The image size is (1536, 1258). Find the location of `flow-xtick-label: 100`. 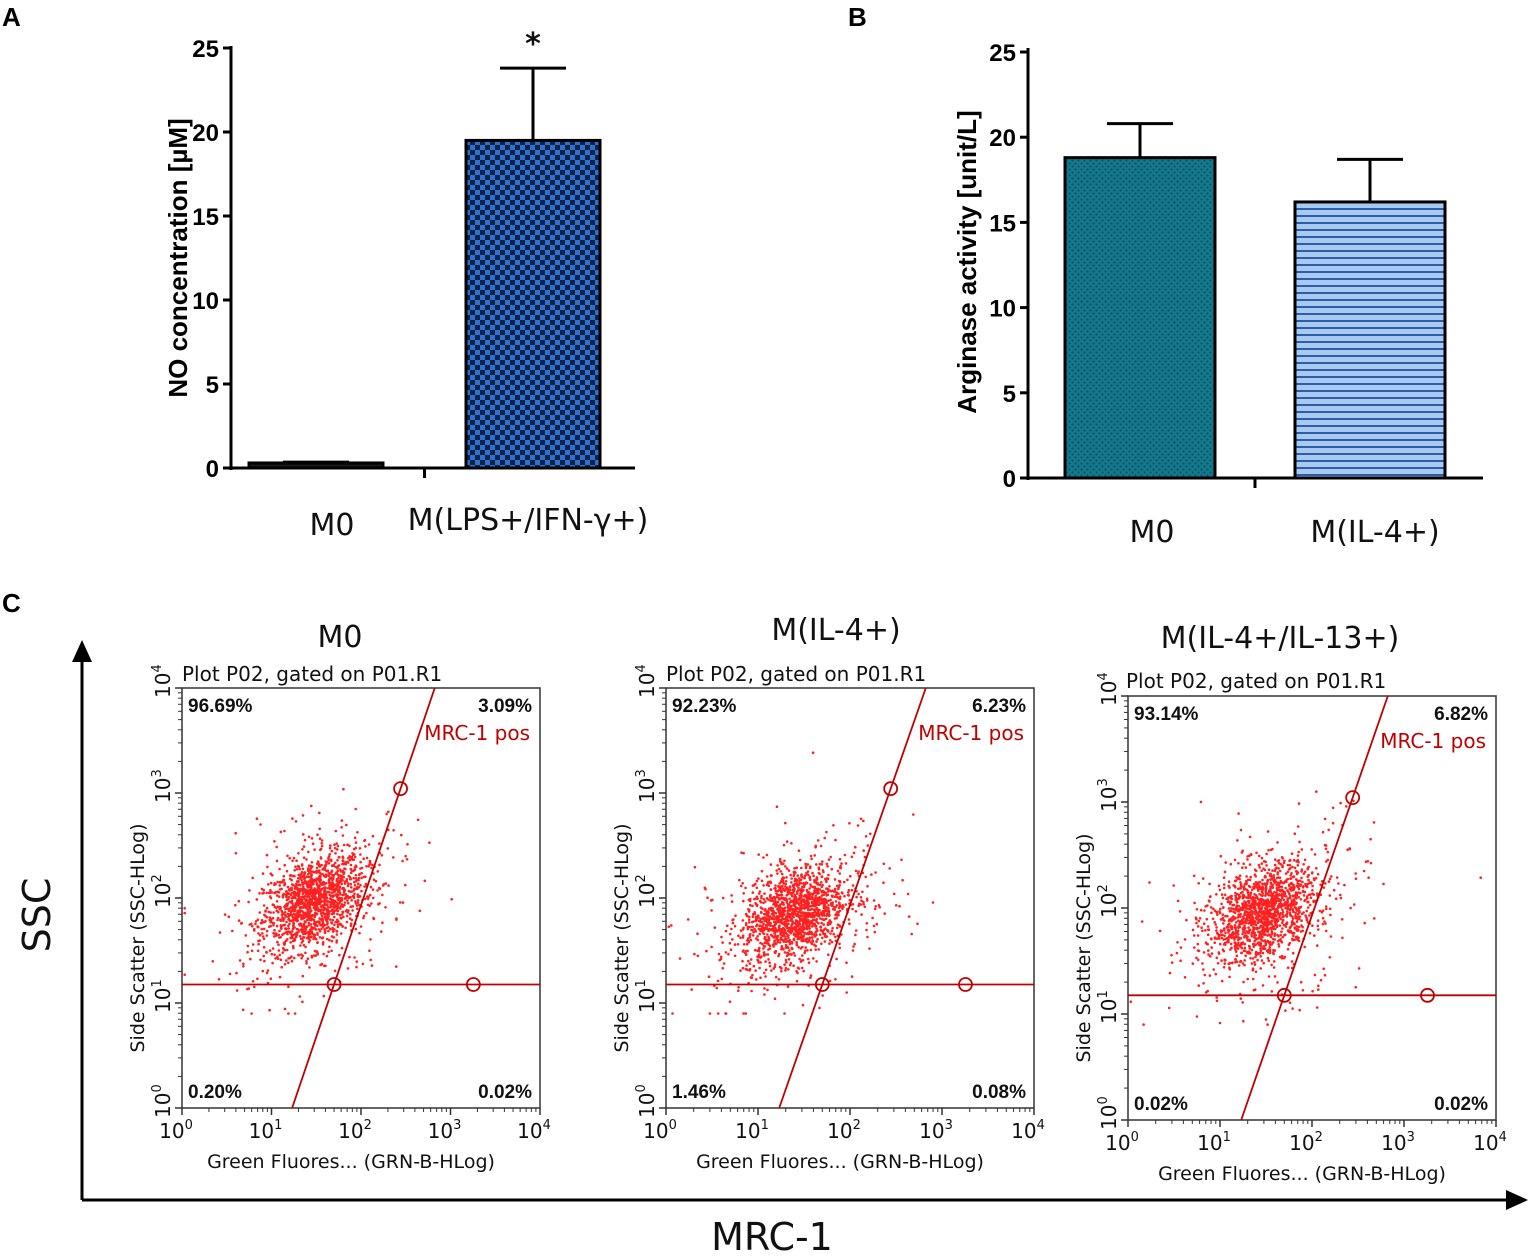

flow-xtick-label: 100 is located at coordinates (660, 1130).